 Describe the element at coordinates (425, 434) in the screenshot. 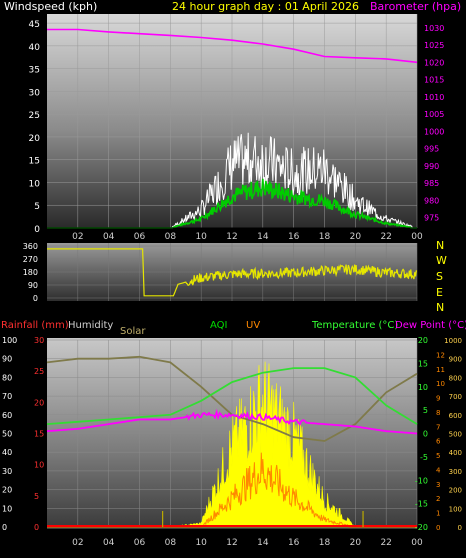

I see `temperature-y-tick: 0` at that location.